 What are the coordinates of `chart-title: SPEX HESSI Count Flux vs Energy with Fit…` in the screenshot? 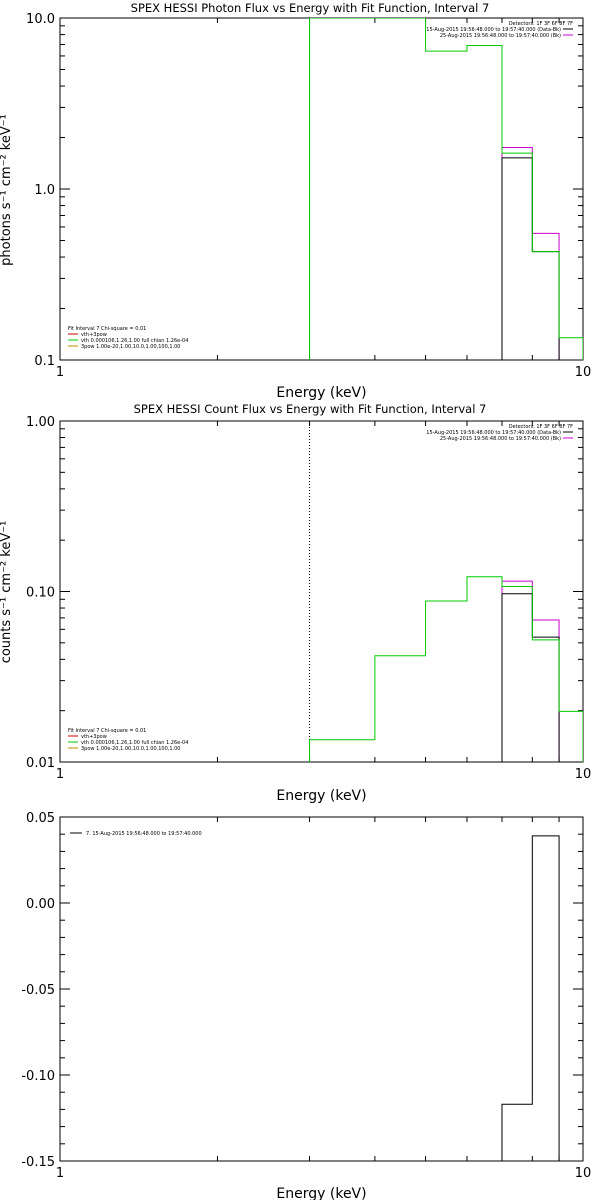 It's located at (310, 409).